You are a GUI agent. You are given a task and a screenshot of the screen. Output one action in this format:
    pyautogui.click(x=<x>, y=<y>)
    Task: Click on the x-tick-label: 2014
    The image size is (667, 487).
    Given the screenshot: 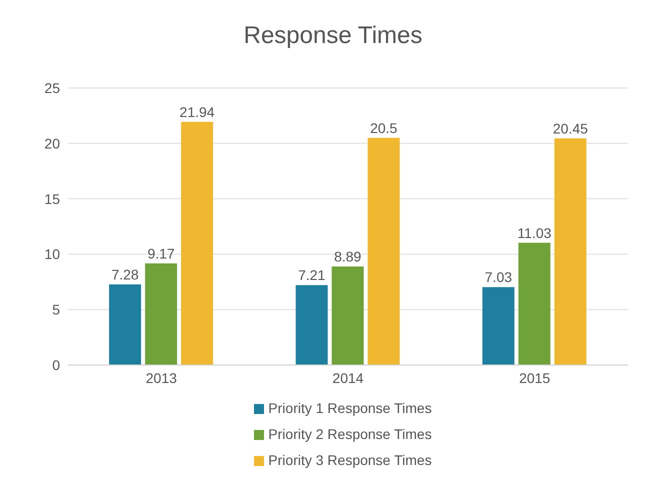 What is the action you would take?
    pyautogui.click(x=348, y=378)
    